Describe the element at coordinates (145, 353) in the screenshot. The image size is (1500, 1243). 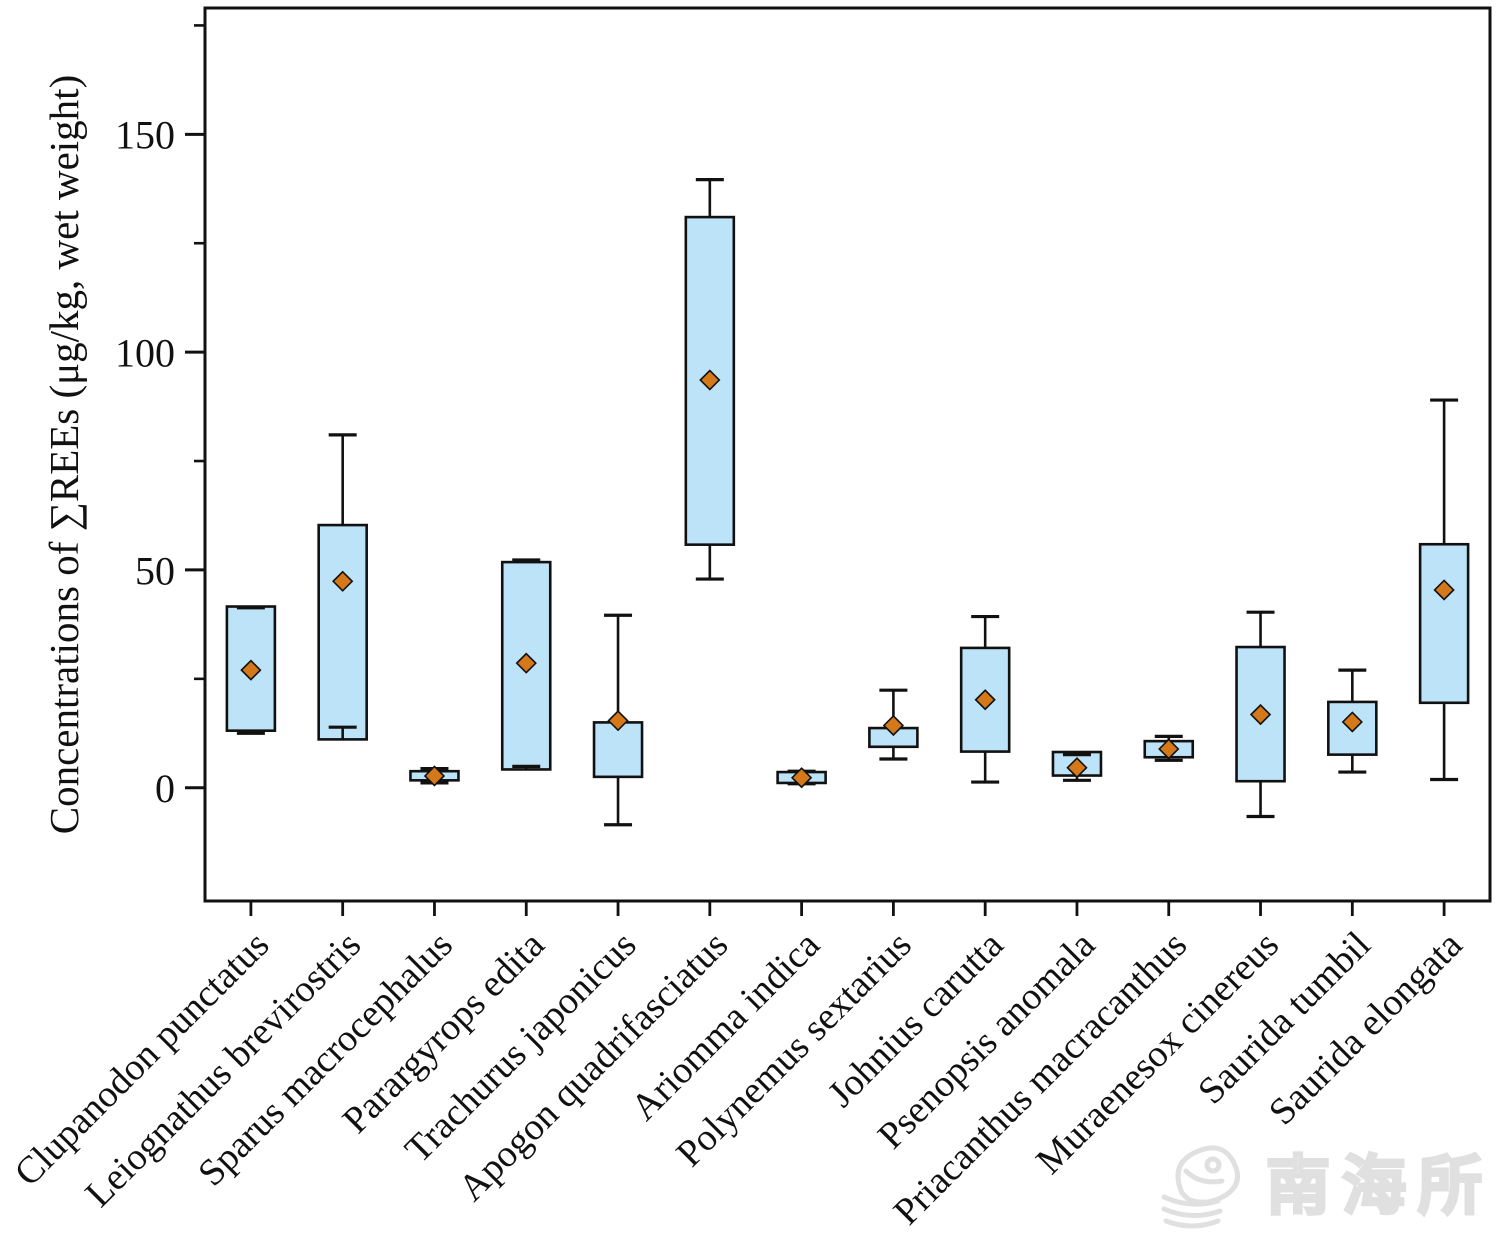
I see `y-tick-label: 100` at that location.